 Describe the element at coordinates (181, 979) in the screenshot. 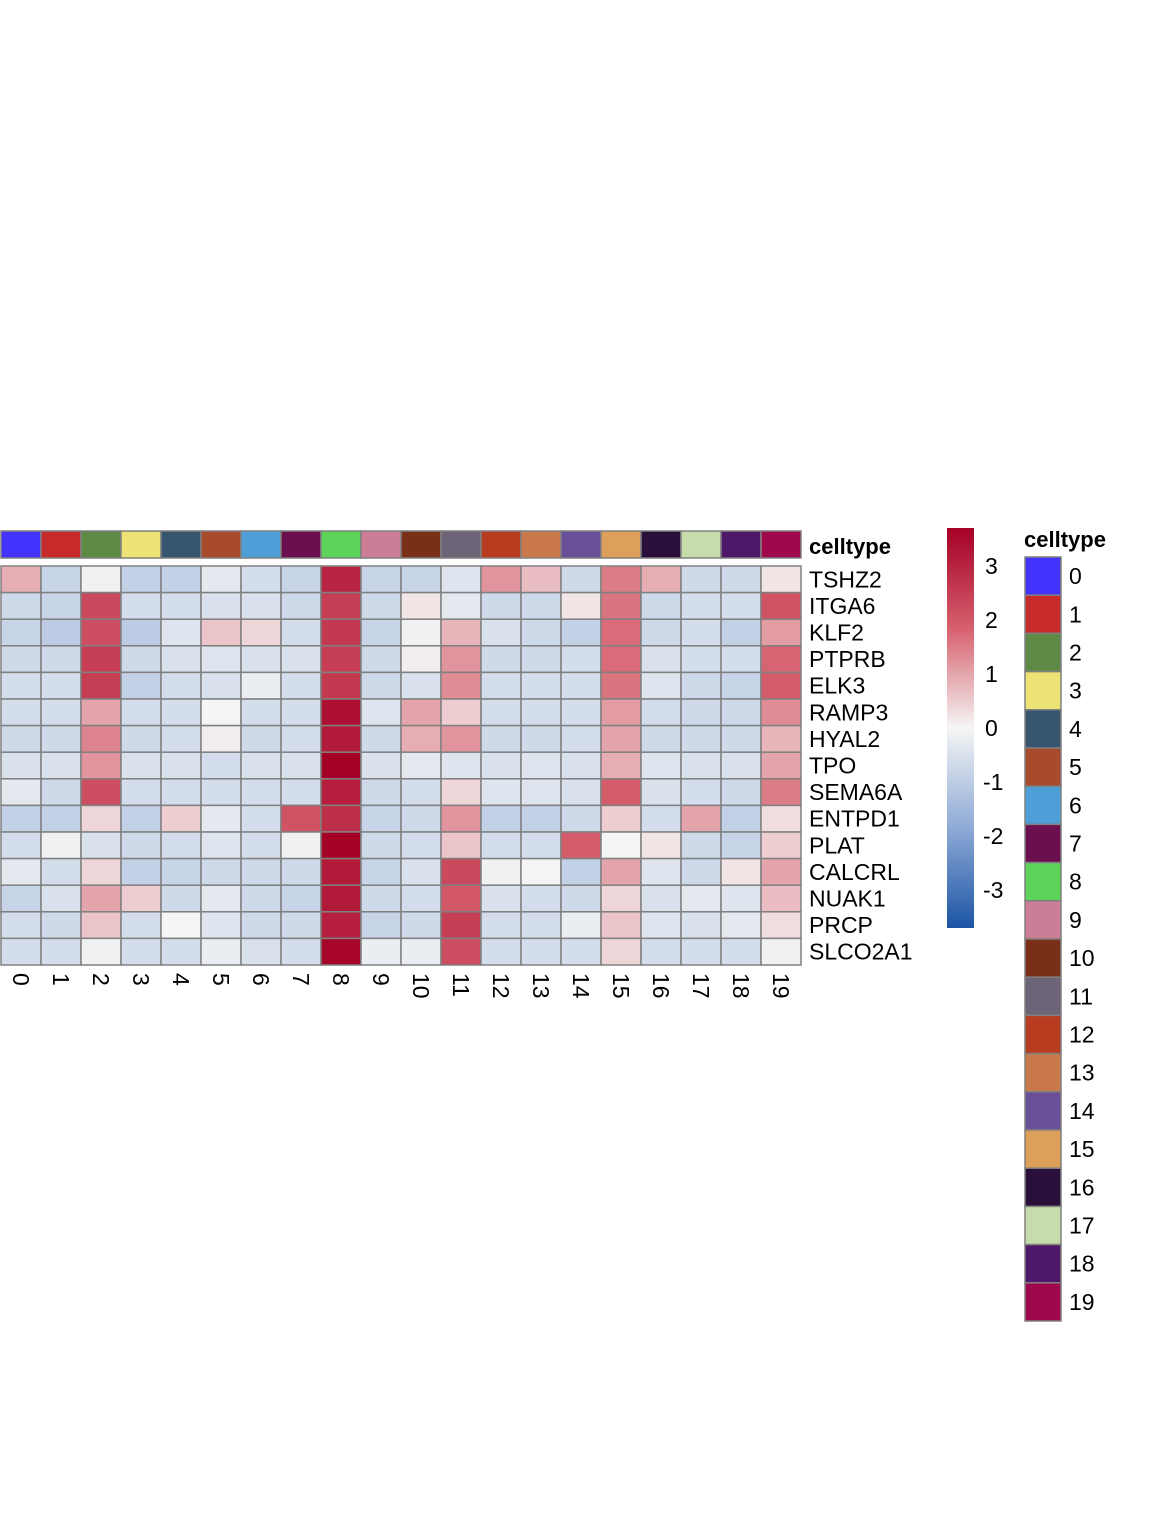

I see `column-label: 4` at that location.